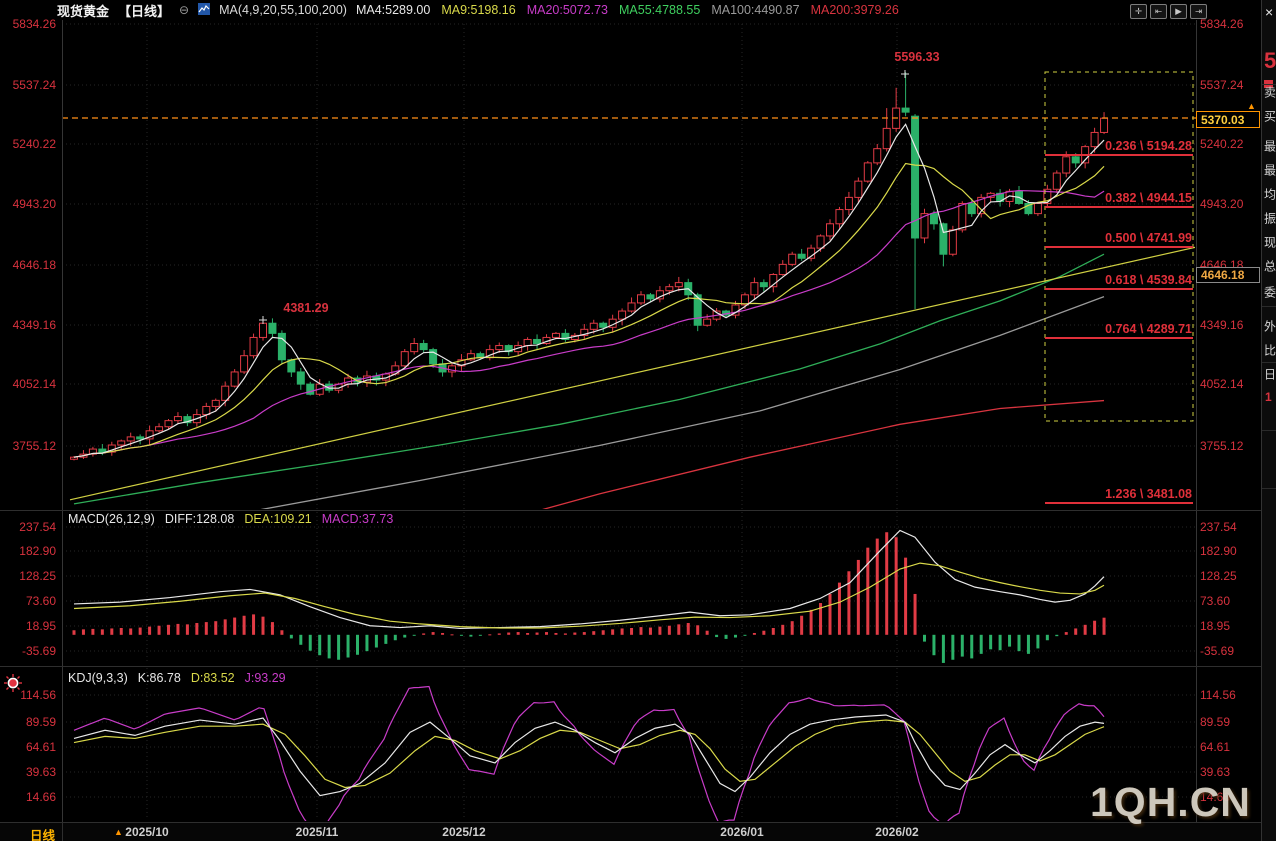 This screenshot has width=1276, height=841. Describe the element at coordinates (1270, 326) in the screenshot. I see `quote-panel-field: 外` at that location.